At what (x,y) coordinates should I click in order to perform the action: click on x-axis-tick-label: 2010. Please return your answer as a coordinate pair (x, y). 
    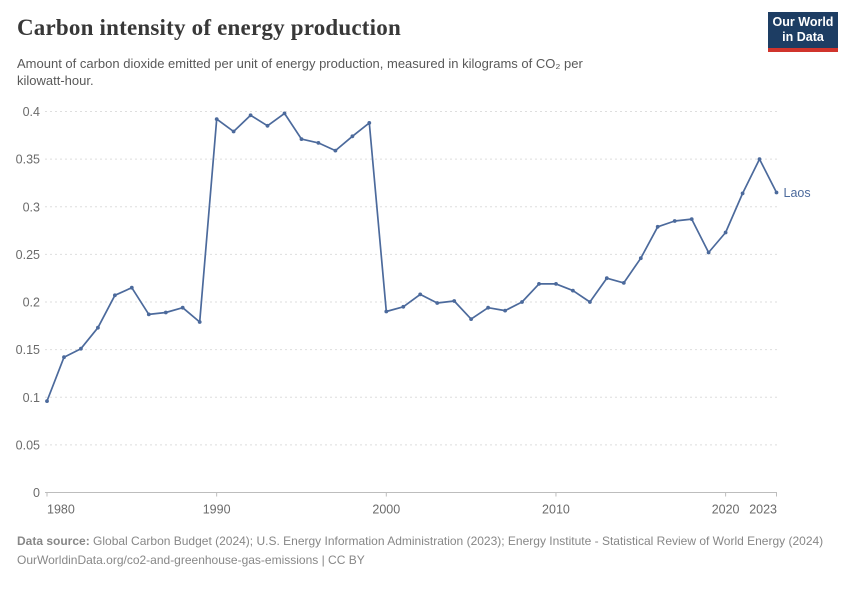
    Looking at the image, I should click on (556, 510).